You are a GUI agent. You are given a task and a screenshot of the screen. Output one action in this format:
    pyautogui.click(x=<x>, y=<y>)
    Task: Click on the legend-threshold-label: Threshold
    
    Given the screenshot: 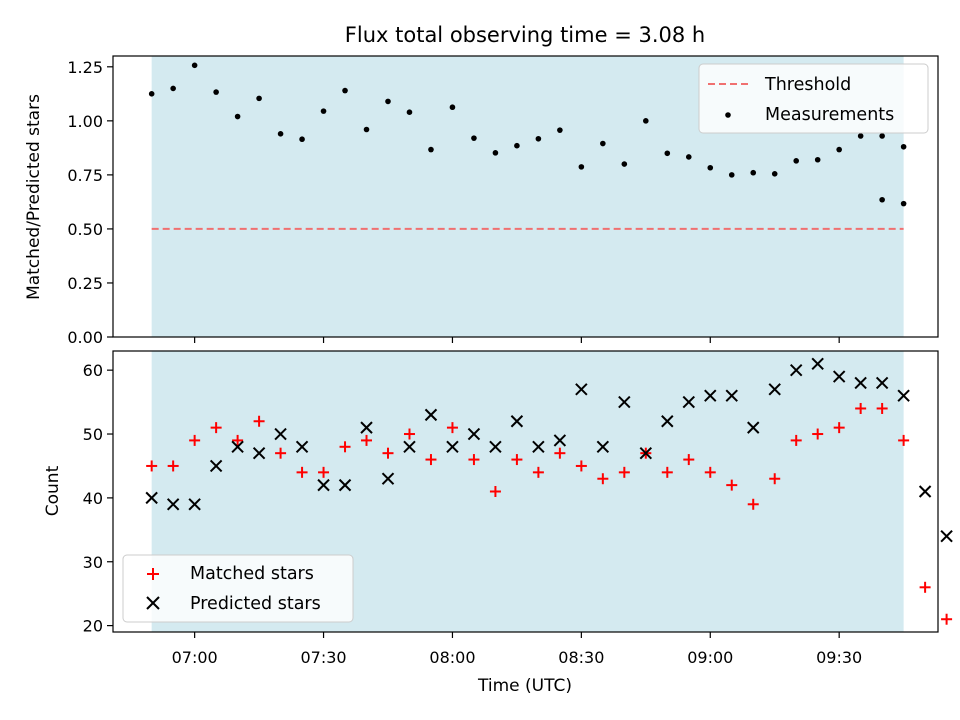 What is the action you would take?
    pyautogui.click(x=807, y=85)
    